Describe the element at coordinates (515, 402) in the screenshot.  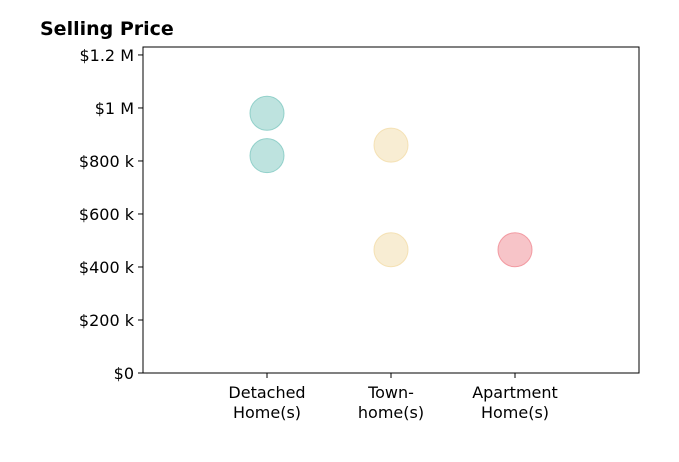
I see `x-tick-label: Apartment Home(s)` at that location.